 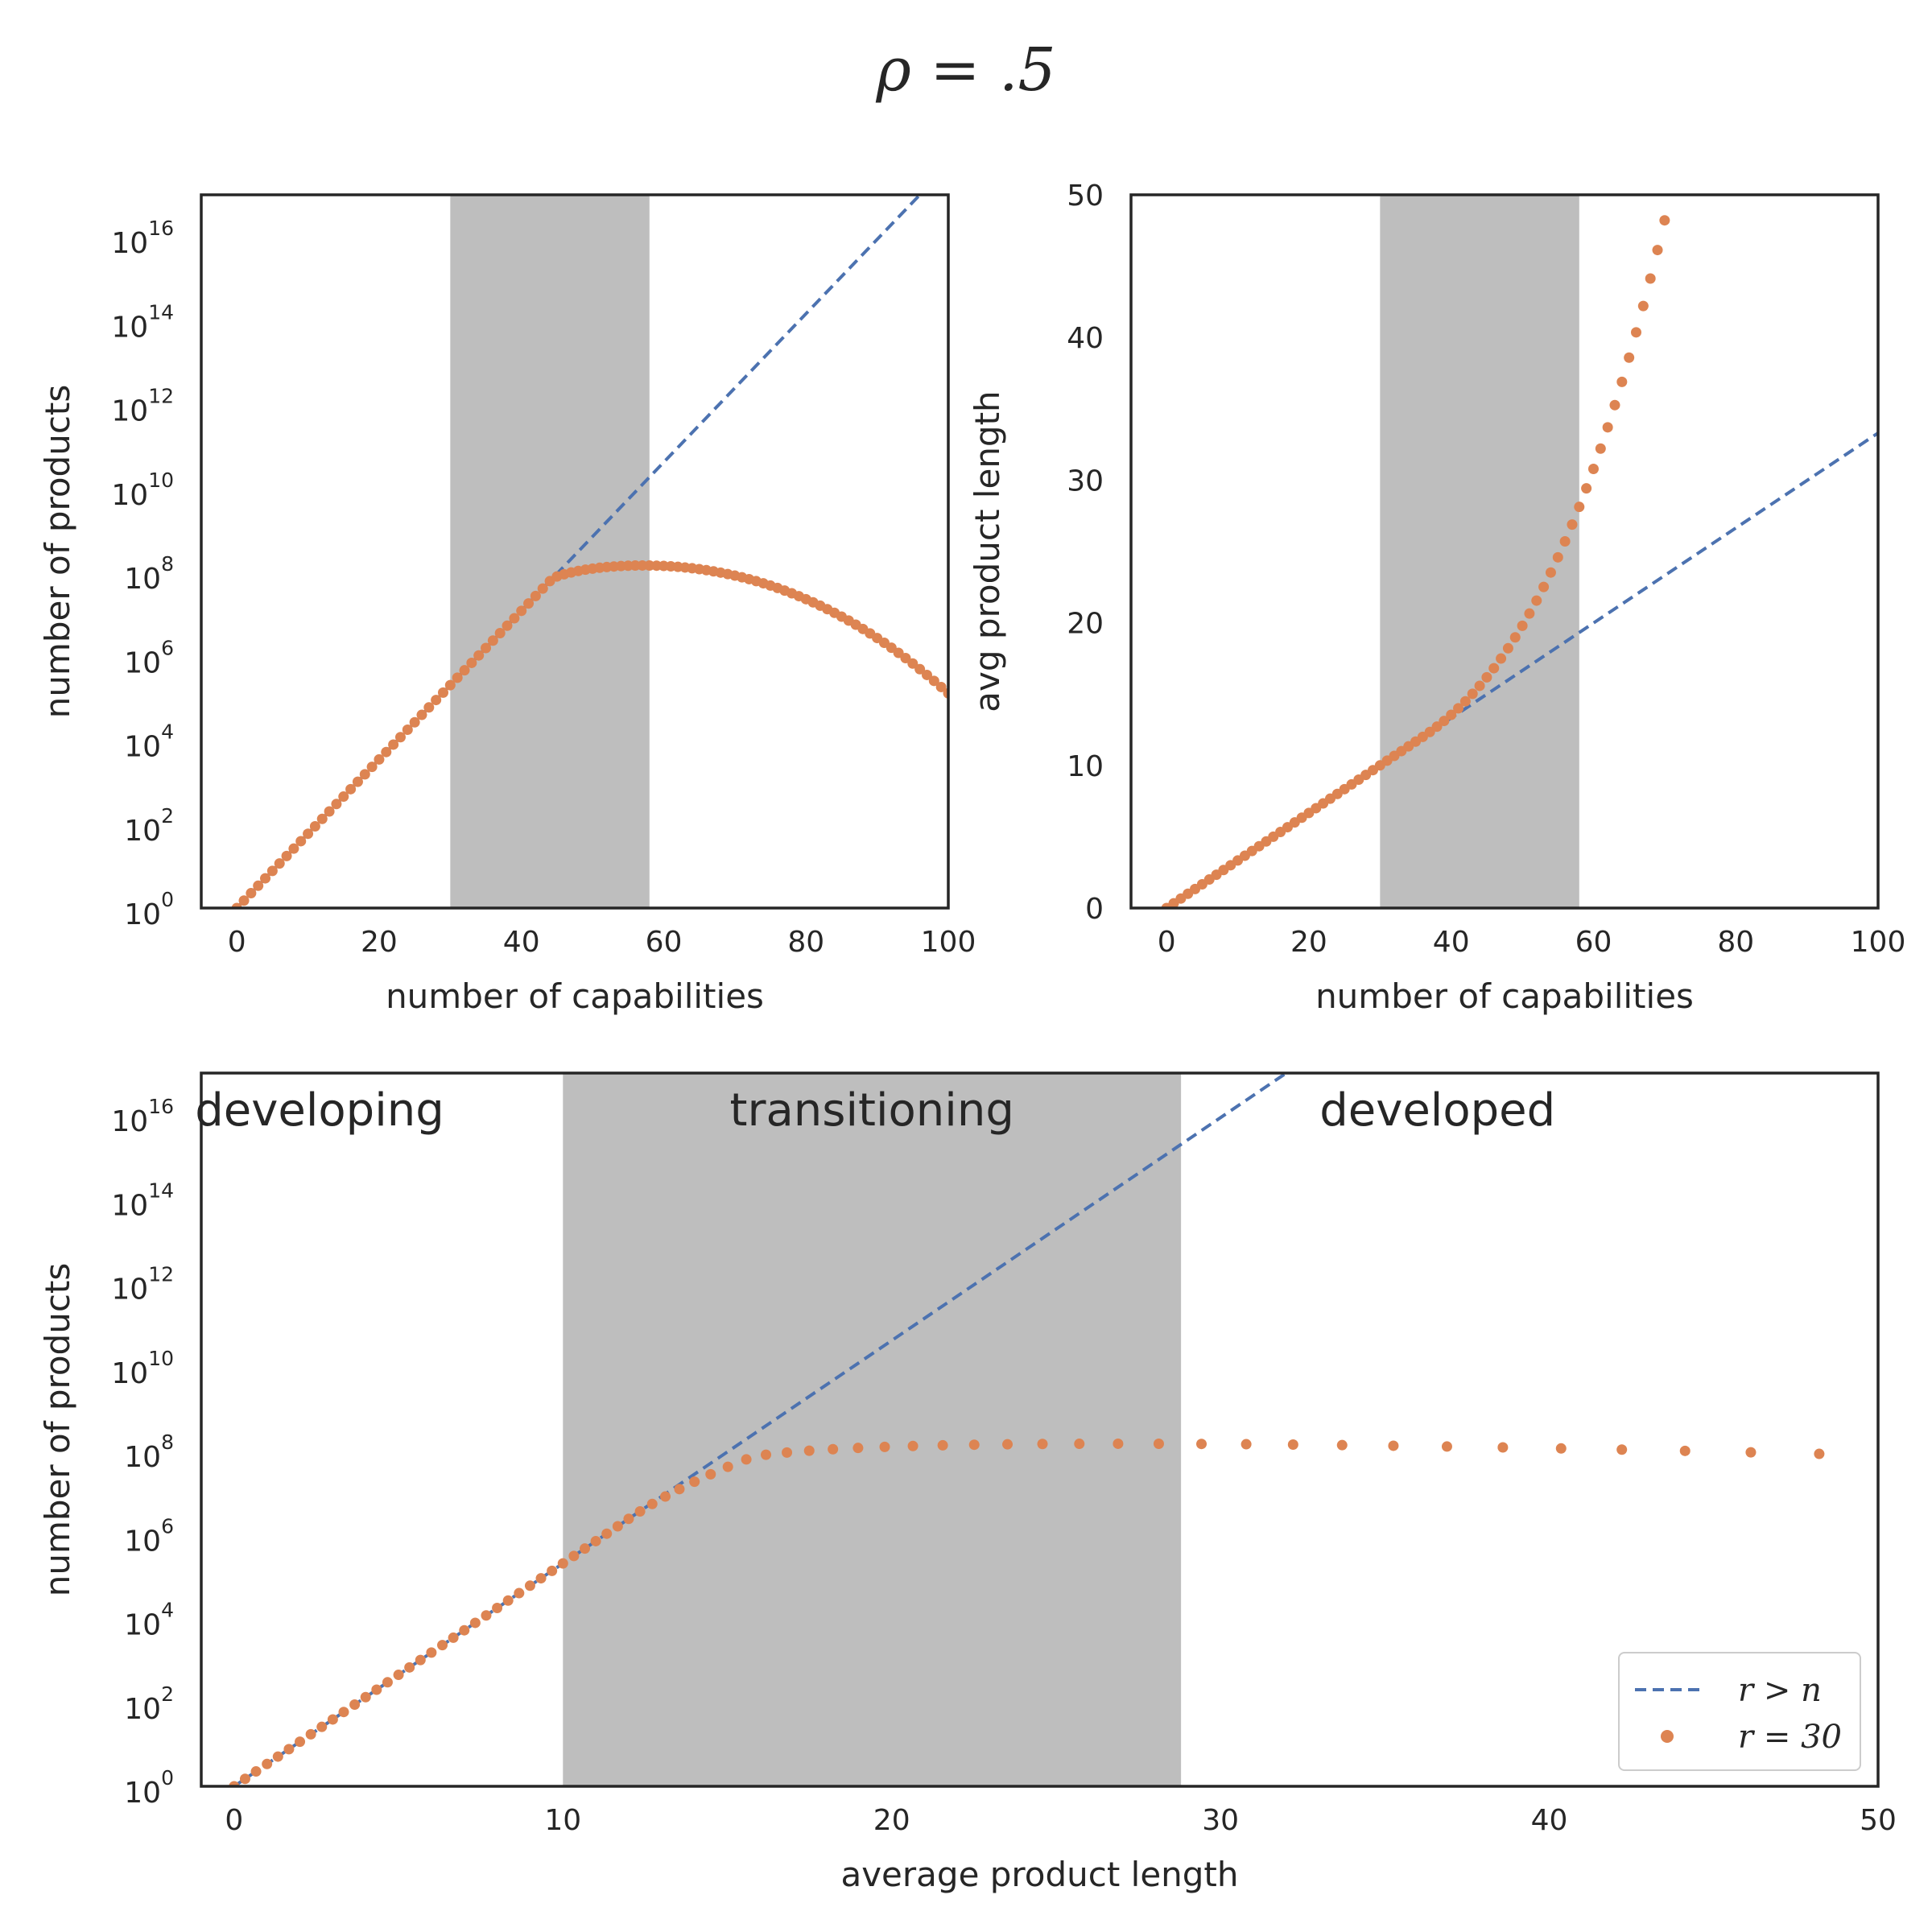 What do you see at coordinates (1735, 942) in the screenshot?
I see `x-tick-label: 80` at bounding box center [1735, 942].